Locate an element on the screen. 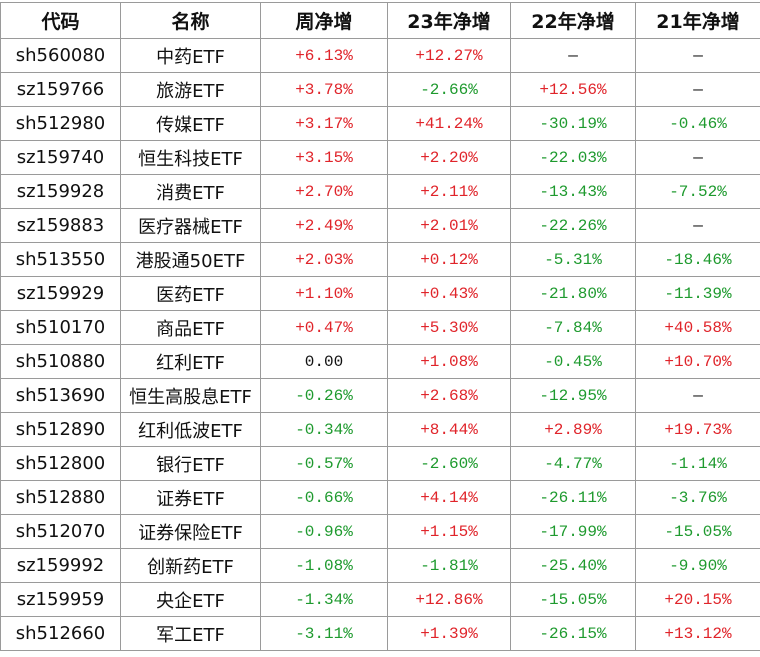 This screenshot has height=657, width=760. change-cell: +2.49% is located at coordinates (324, 226).